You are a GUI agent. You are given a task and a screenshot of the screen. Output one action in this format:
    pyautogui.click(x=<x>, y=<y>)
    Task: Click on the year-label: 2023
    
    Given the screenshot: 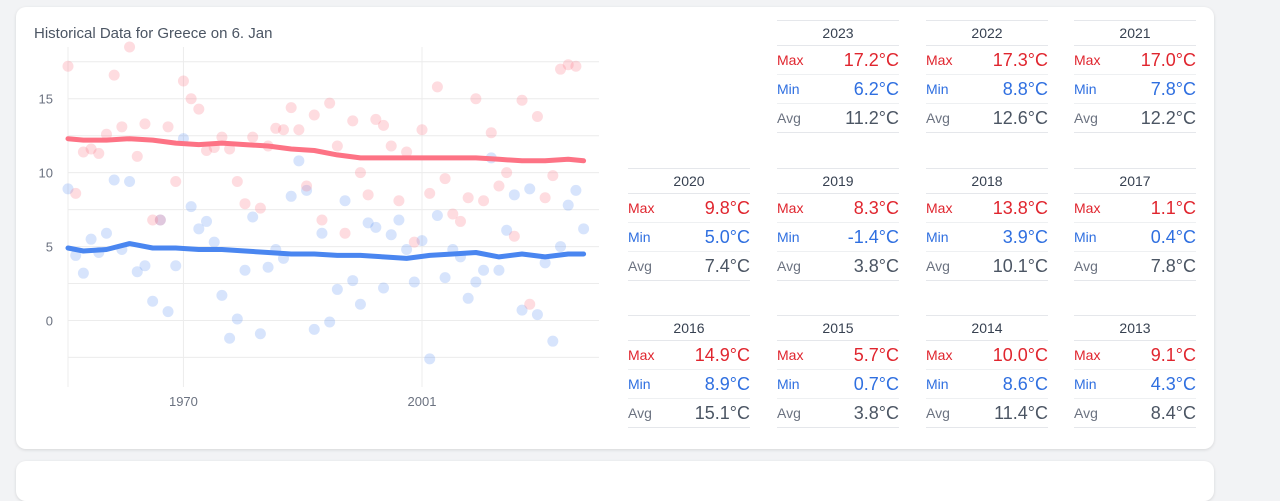 What is the action you would take?
    pyautogui.click(x=838, y=33)
    